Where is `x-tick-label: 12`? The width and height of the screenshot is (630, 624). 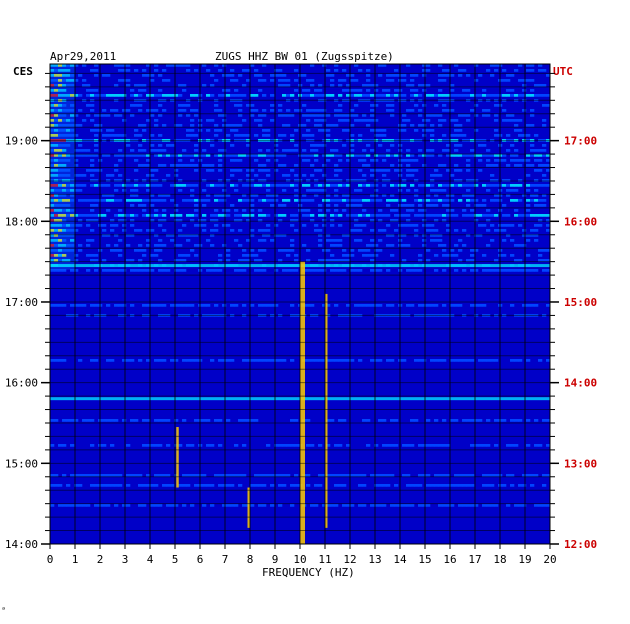 x-tick-label: 12 is located at coordinates (349, 559).